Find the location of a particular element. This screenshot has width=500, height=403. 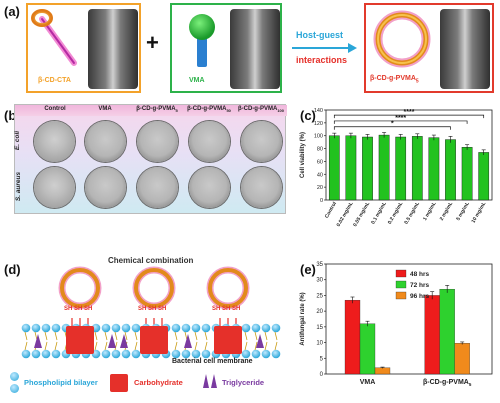

legend-lipid-label: Phospholipid bilayer is located at coordinates (61, 382).